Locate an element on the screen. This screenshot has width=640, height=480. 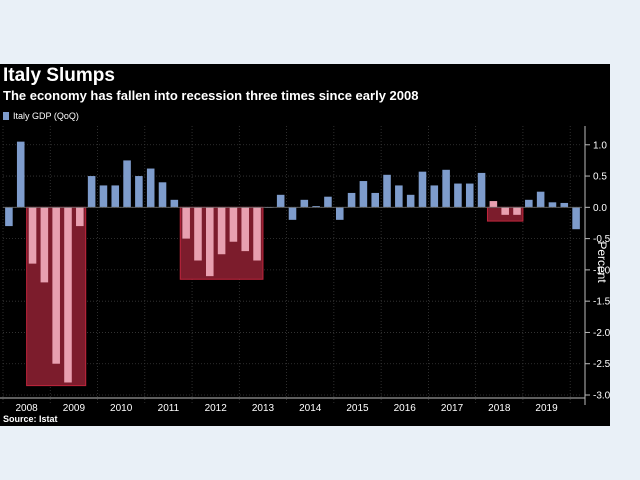
y-tick-label: 0.0 is located at coordinates (600, 208).